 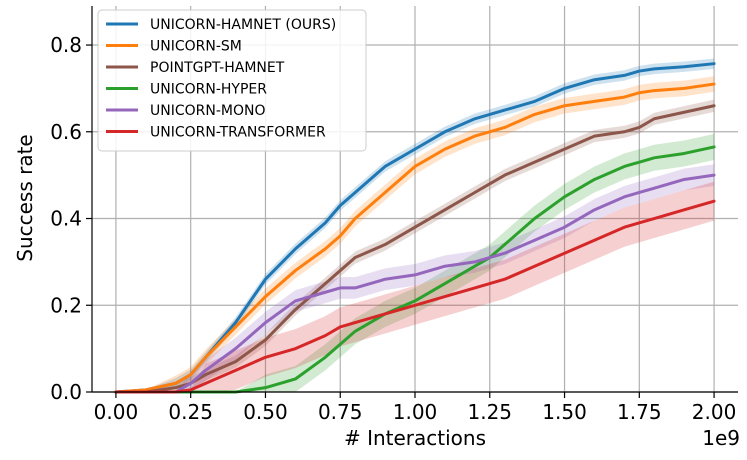 I want to click on y-tick-label: 0.8, so click(x=66, y=45).